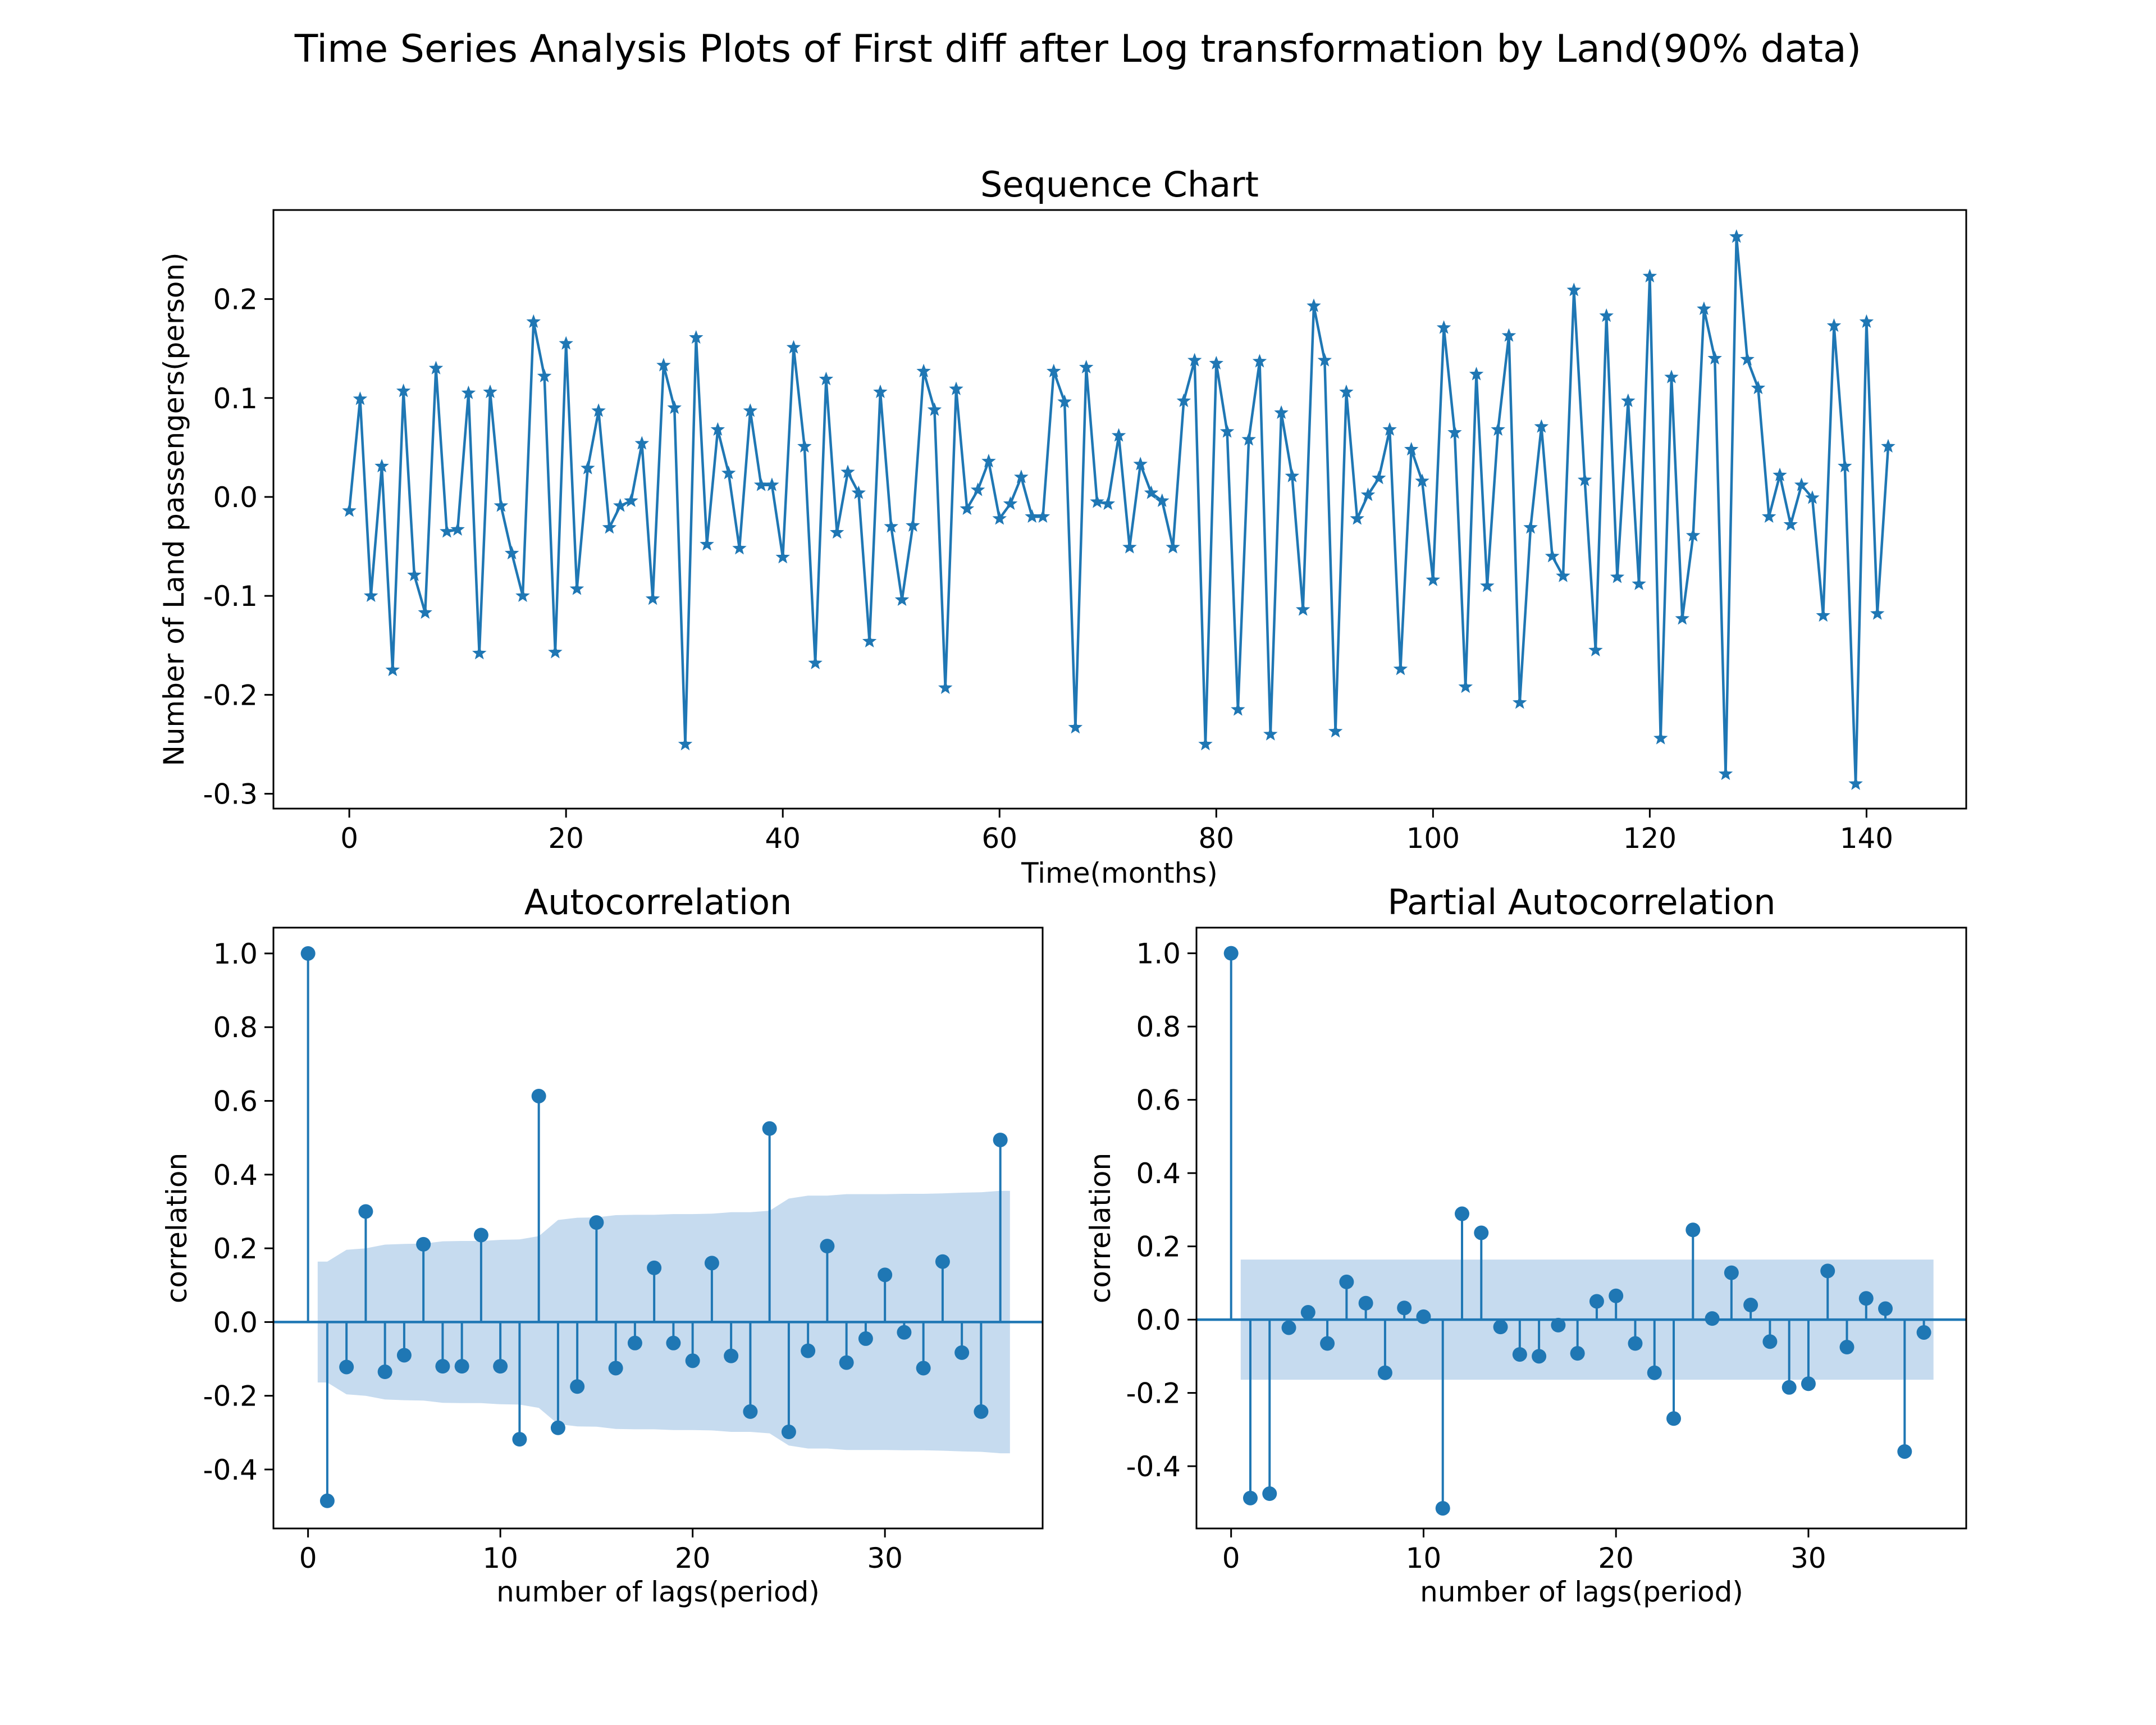  What do you see at coordinates (1581, 902) in the screenshot?
I see `pacf-chart-title: Partial Autocorrelation` at bounding box center [1581, 902].